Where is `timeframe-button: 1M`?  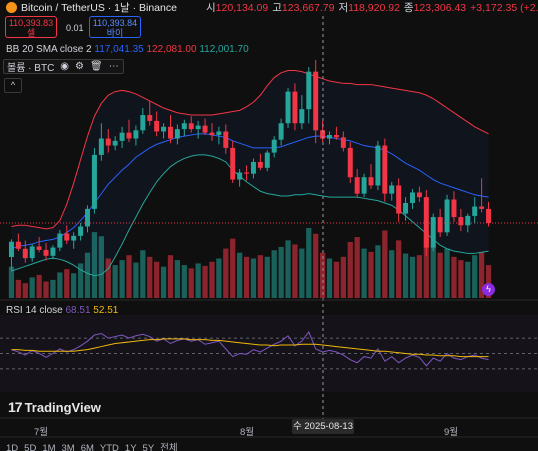 timeframe-button: 1M is located at coordinates (49, 447).